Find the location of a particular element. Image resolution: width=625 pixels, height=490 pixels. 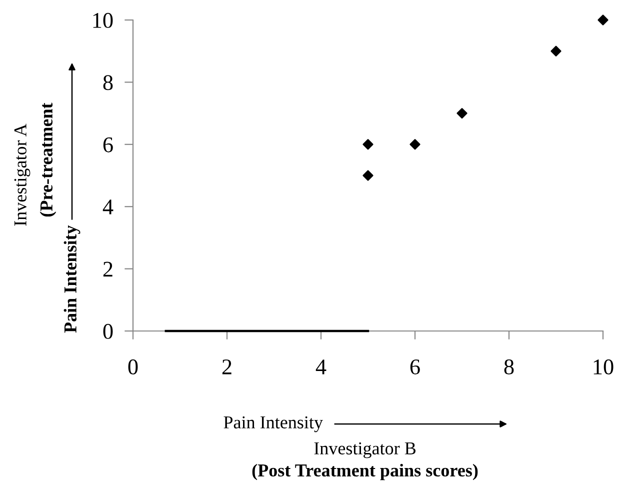

y-tick-label: 4 is located at coordinates (108, 207).